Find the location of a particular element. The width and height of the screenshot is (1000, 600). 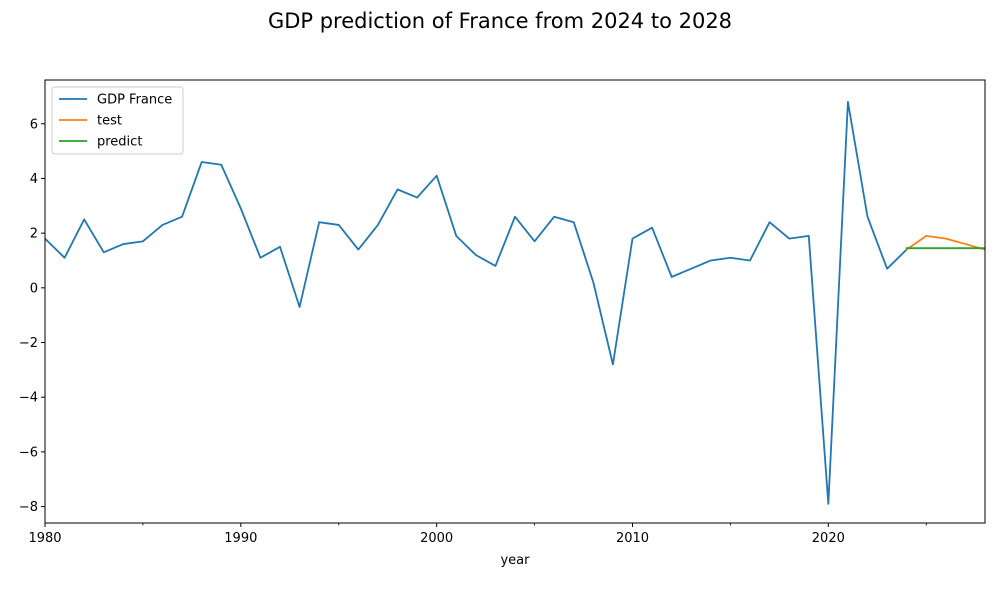

legend: GDP France test predict is located at coordinates (117, 120).